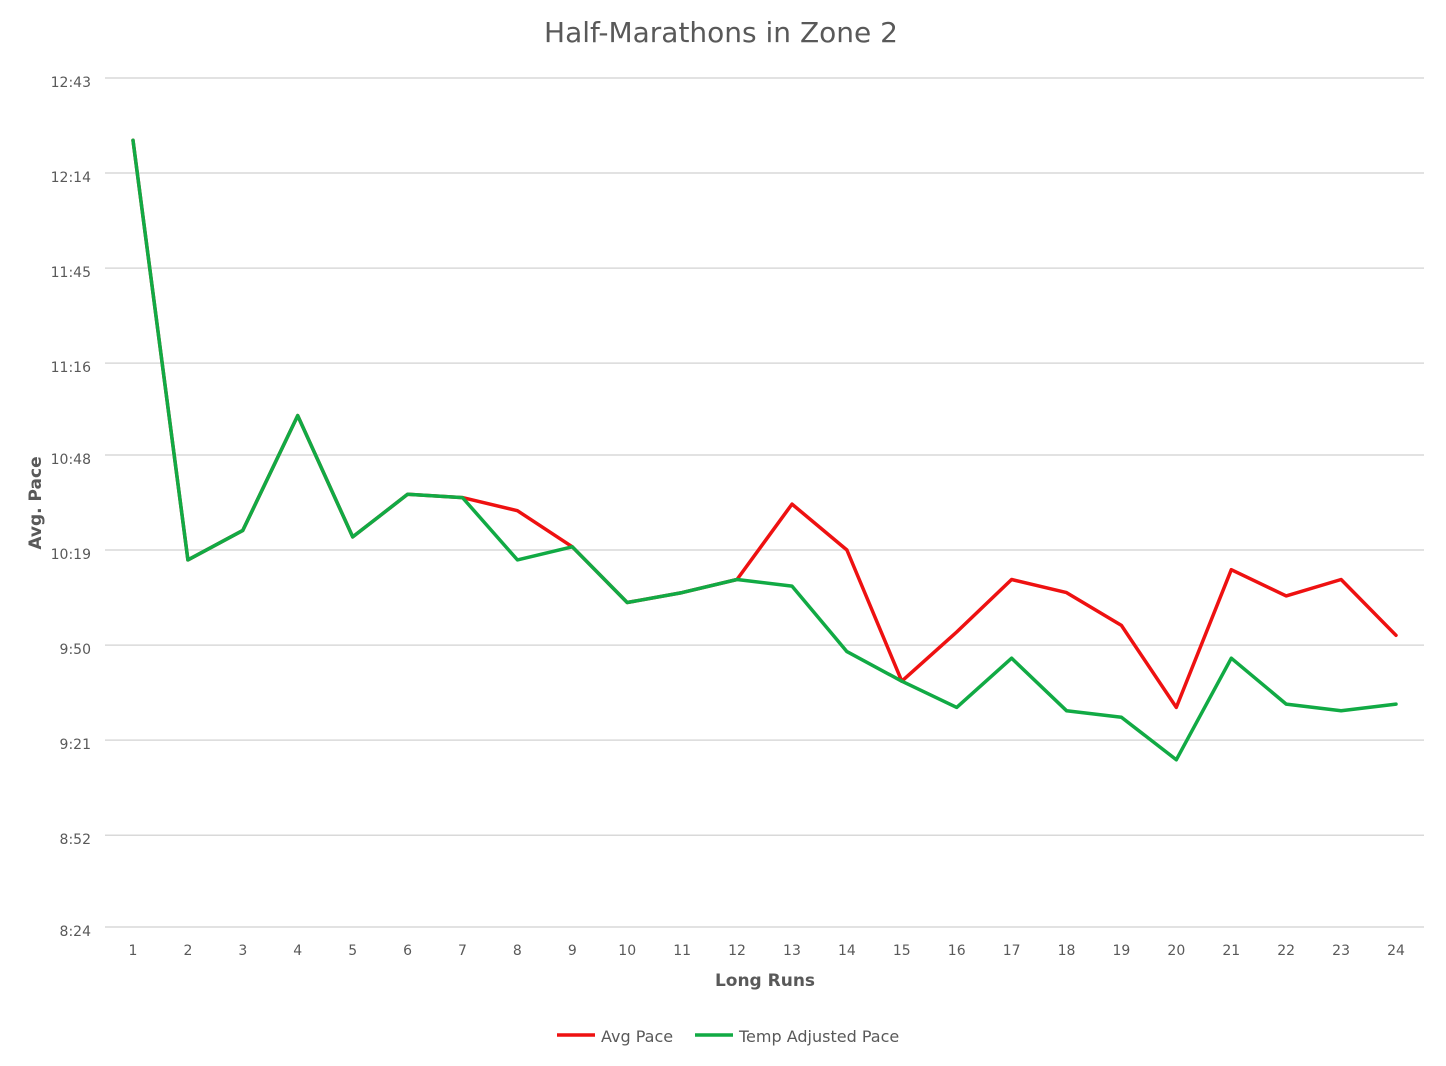 The image size is (1446, 1066). Describe the element at coordinates (242, 951) in the screenshot. I see `x-tick-label: 3` at that location.